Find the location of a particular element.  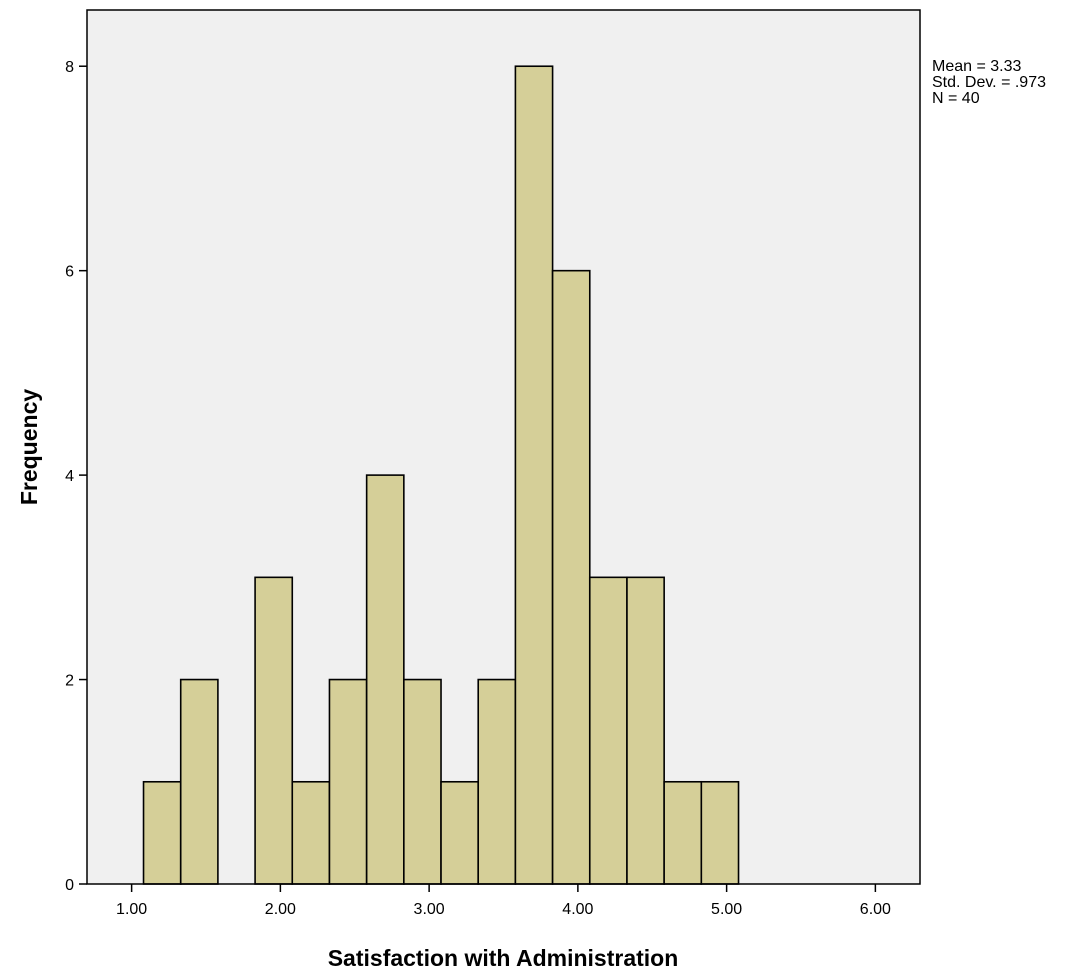

y-tick-label: 2 is located at coordinates (69, 681).